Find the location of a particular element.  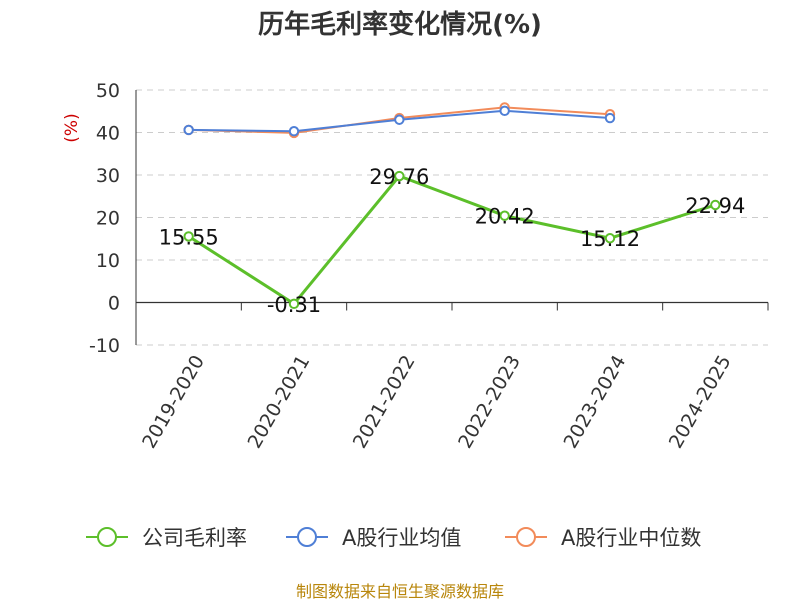

legend-entry: A股行业中位数 is located at coordinates (631, 538).